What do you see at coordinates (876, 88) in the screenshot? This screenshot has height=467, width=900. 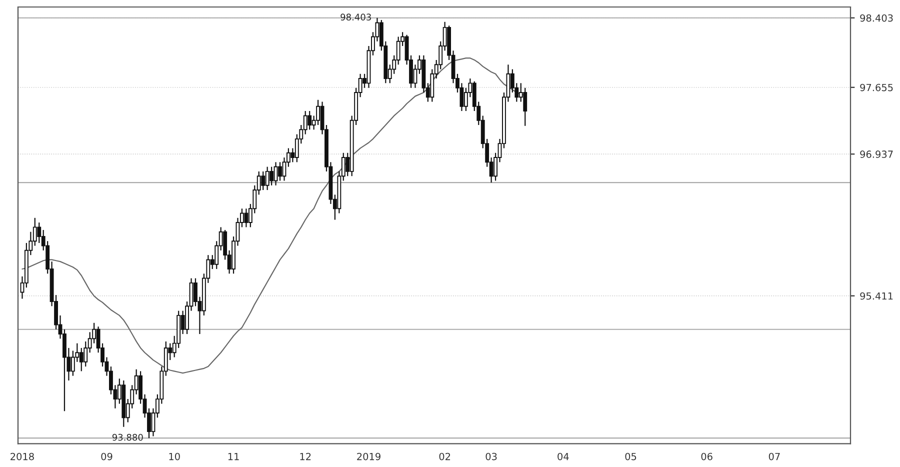 I see `y-tick-label: 97.655` at bounding box center [876, 88].